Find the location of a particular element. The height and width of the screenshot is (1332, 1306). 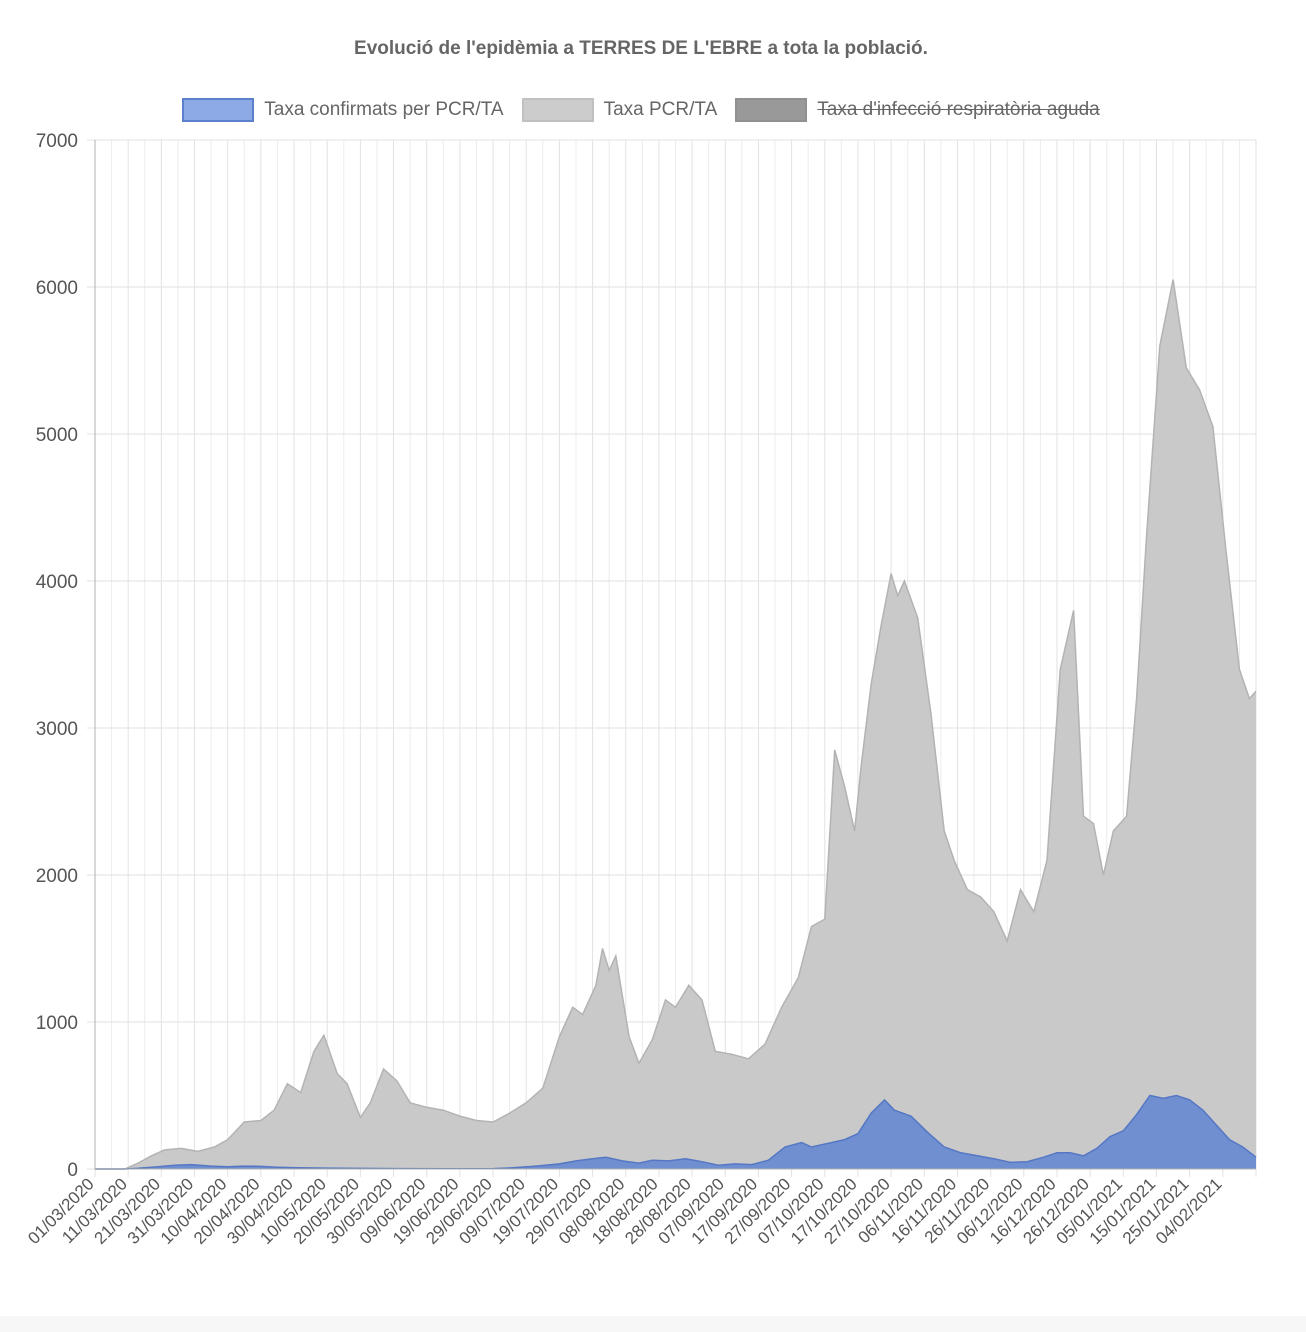

y-axis-ticks: 0 1000 2000 3000 4000 5000 6000 7000 is located at coordinates (57, 656).